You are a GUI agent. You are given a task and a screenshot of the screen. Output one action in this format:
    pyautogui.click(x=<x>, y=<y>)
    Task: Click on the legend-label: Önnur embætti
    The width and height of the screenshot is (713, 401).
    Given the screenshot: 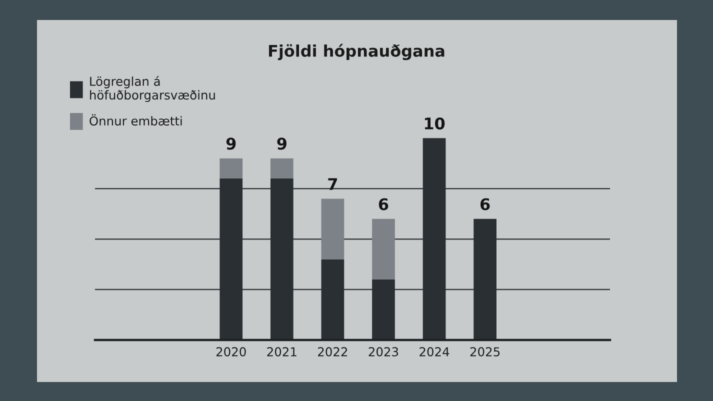 What is the action you would take?
    pyautogui.click(x=136, y=120)
    